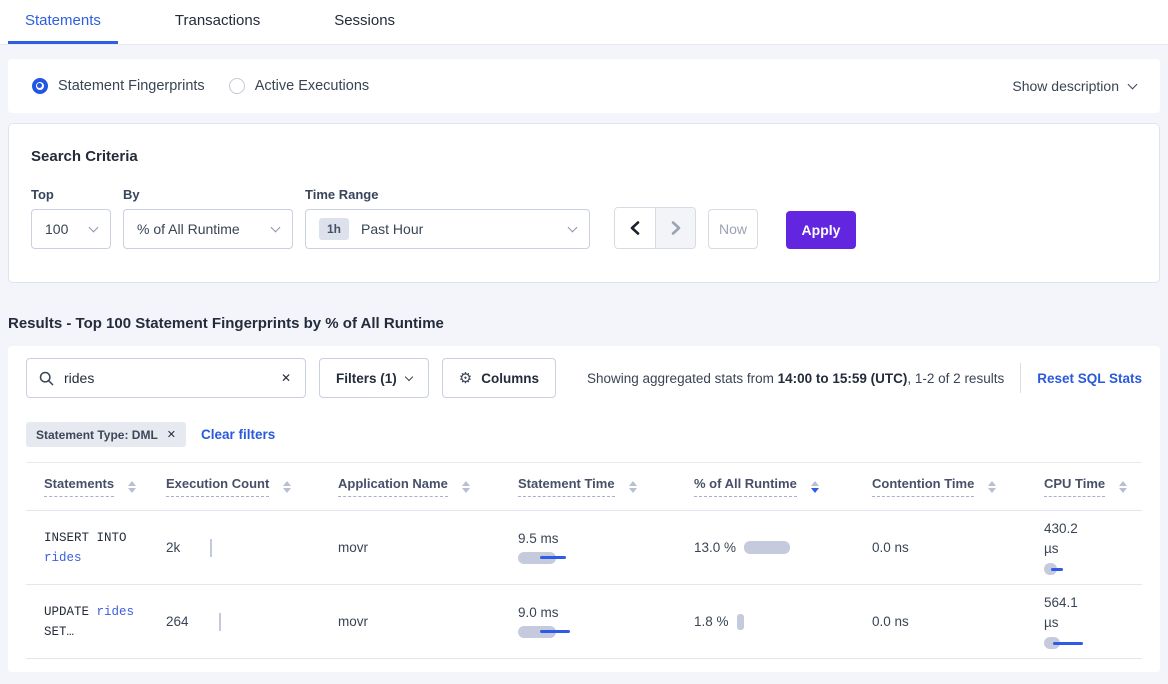 The width and height of the screenshot is (1168, 684). What do you see at coordinates (584, 22) in the screenshot?
I see `tab-bar: Statements Transactions Sessions` at bounding box center [584, 22].